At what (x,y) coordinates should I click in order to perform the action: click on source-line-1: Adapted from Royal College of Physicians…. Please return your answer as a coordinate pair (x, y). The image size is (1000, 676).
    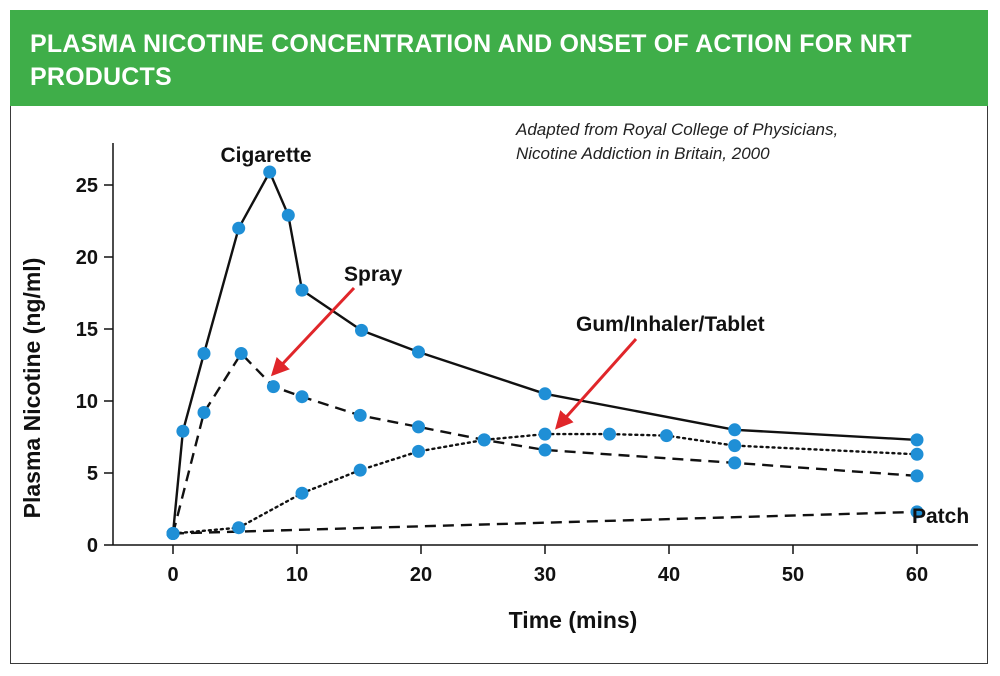
    Looking at the image, I should click on (677, 129).